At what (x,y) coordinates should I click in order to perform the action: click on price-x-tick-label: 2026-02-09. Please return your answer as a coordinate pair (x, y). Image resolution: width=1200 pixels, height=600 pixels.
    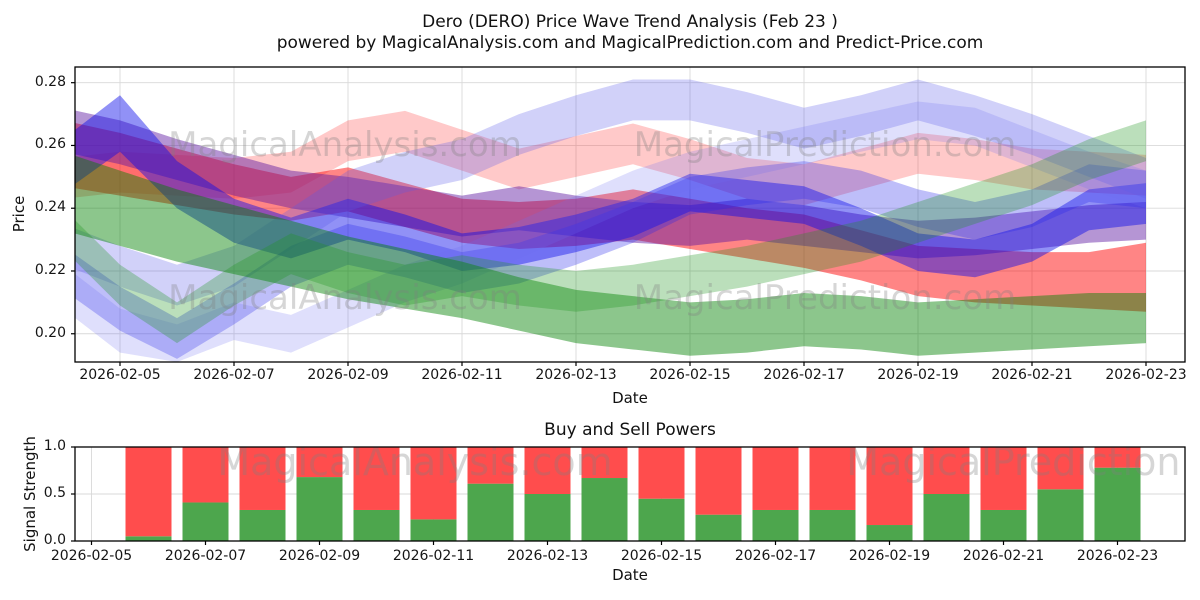
    Looking at the image, I should click on (348, 375).